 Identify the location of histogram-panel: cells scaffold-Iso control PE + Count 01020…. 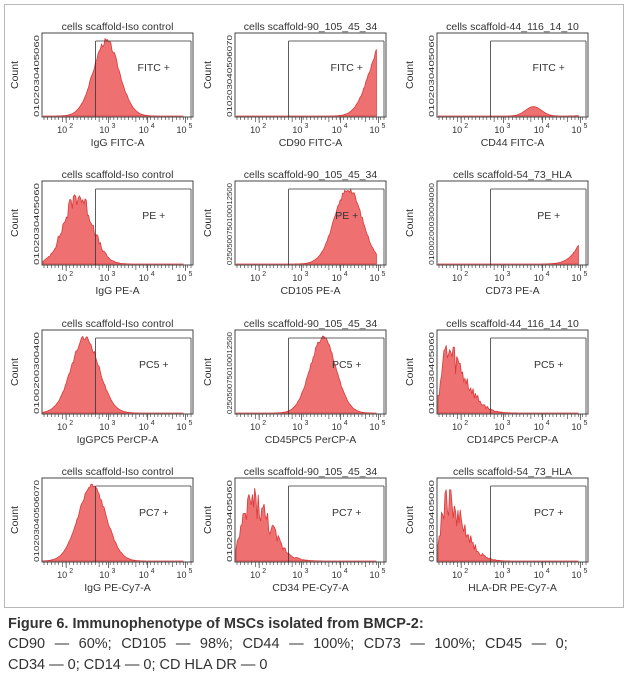
(101, 233).